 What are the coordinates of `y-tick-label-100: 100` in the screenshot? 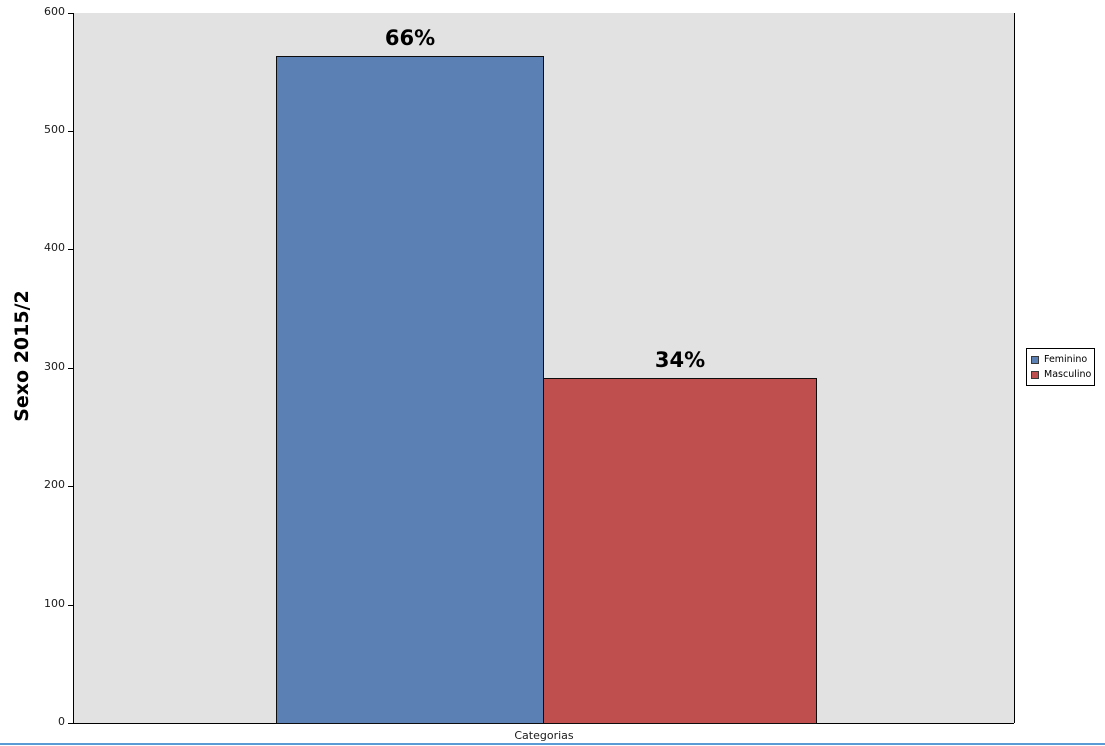 It's located at (54, 603).